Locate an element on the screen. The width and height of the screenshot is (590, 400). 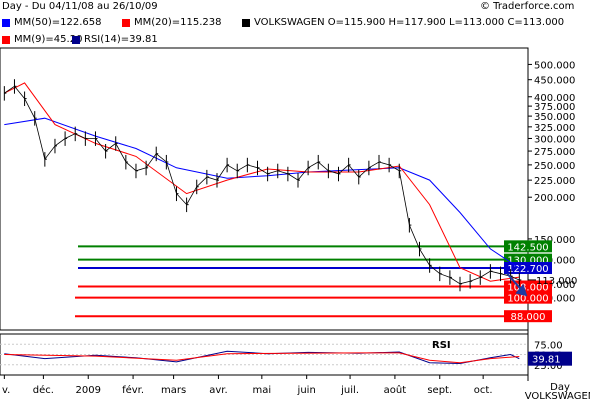
legend-mm20-label: MM(20)=115.238 is located at coordinates (178, 22).